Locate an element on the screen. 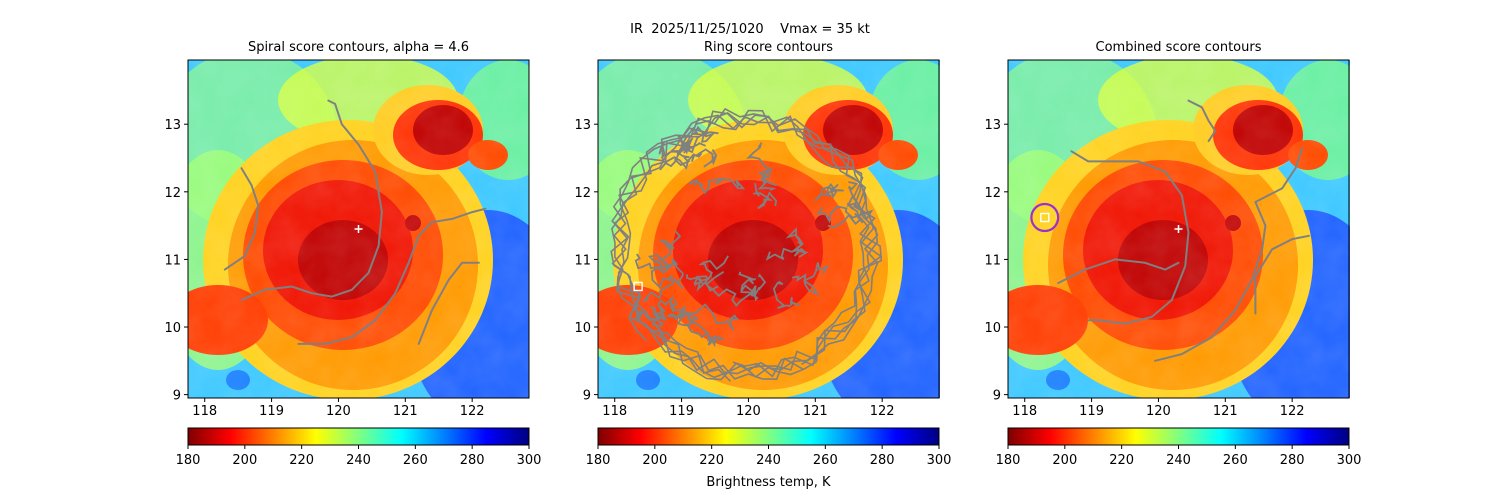  colorbar-1: 180 200 220 240 260 280 300 is located at coordinates (359, 447).